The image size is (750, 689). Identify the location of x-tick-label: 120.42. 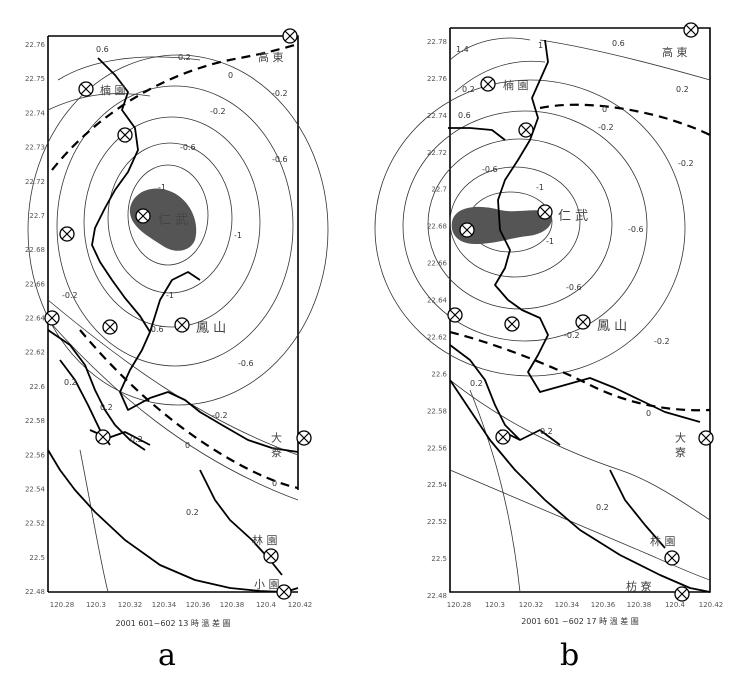
(300, 605).